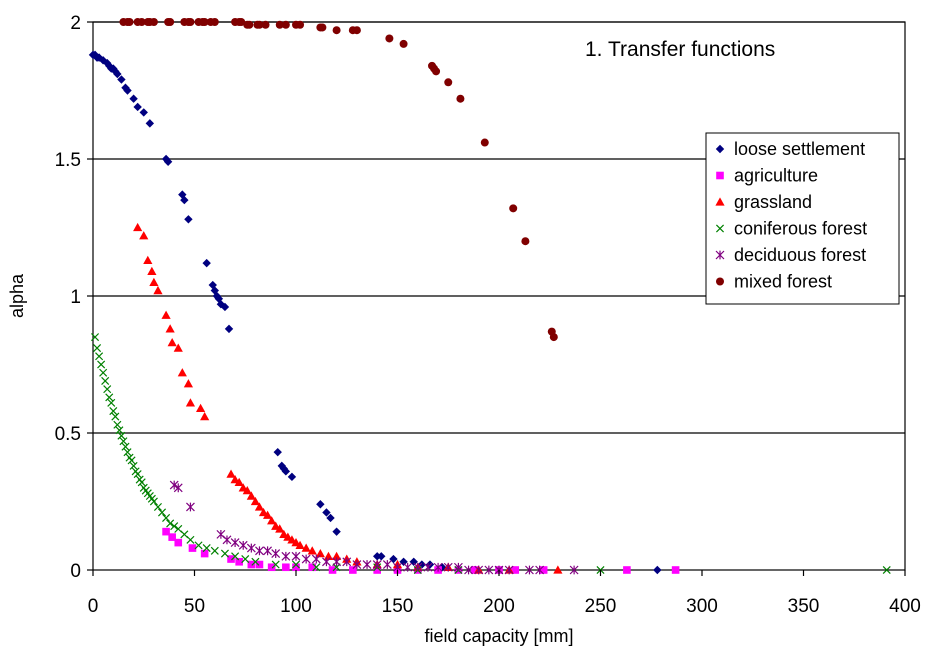 This screenshot has height=653, width=941. I want to click on legend-item: grassland, so click(763, 202).